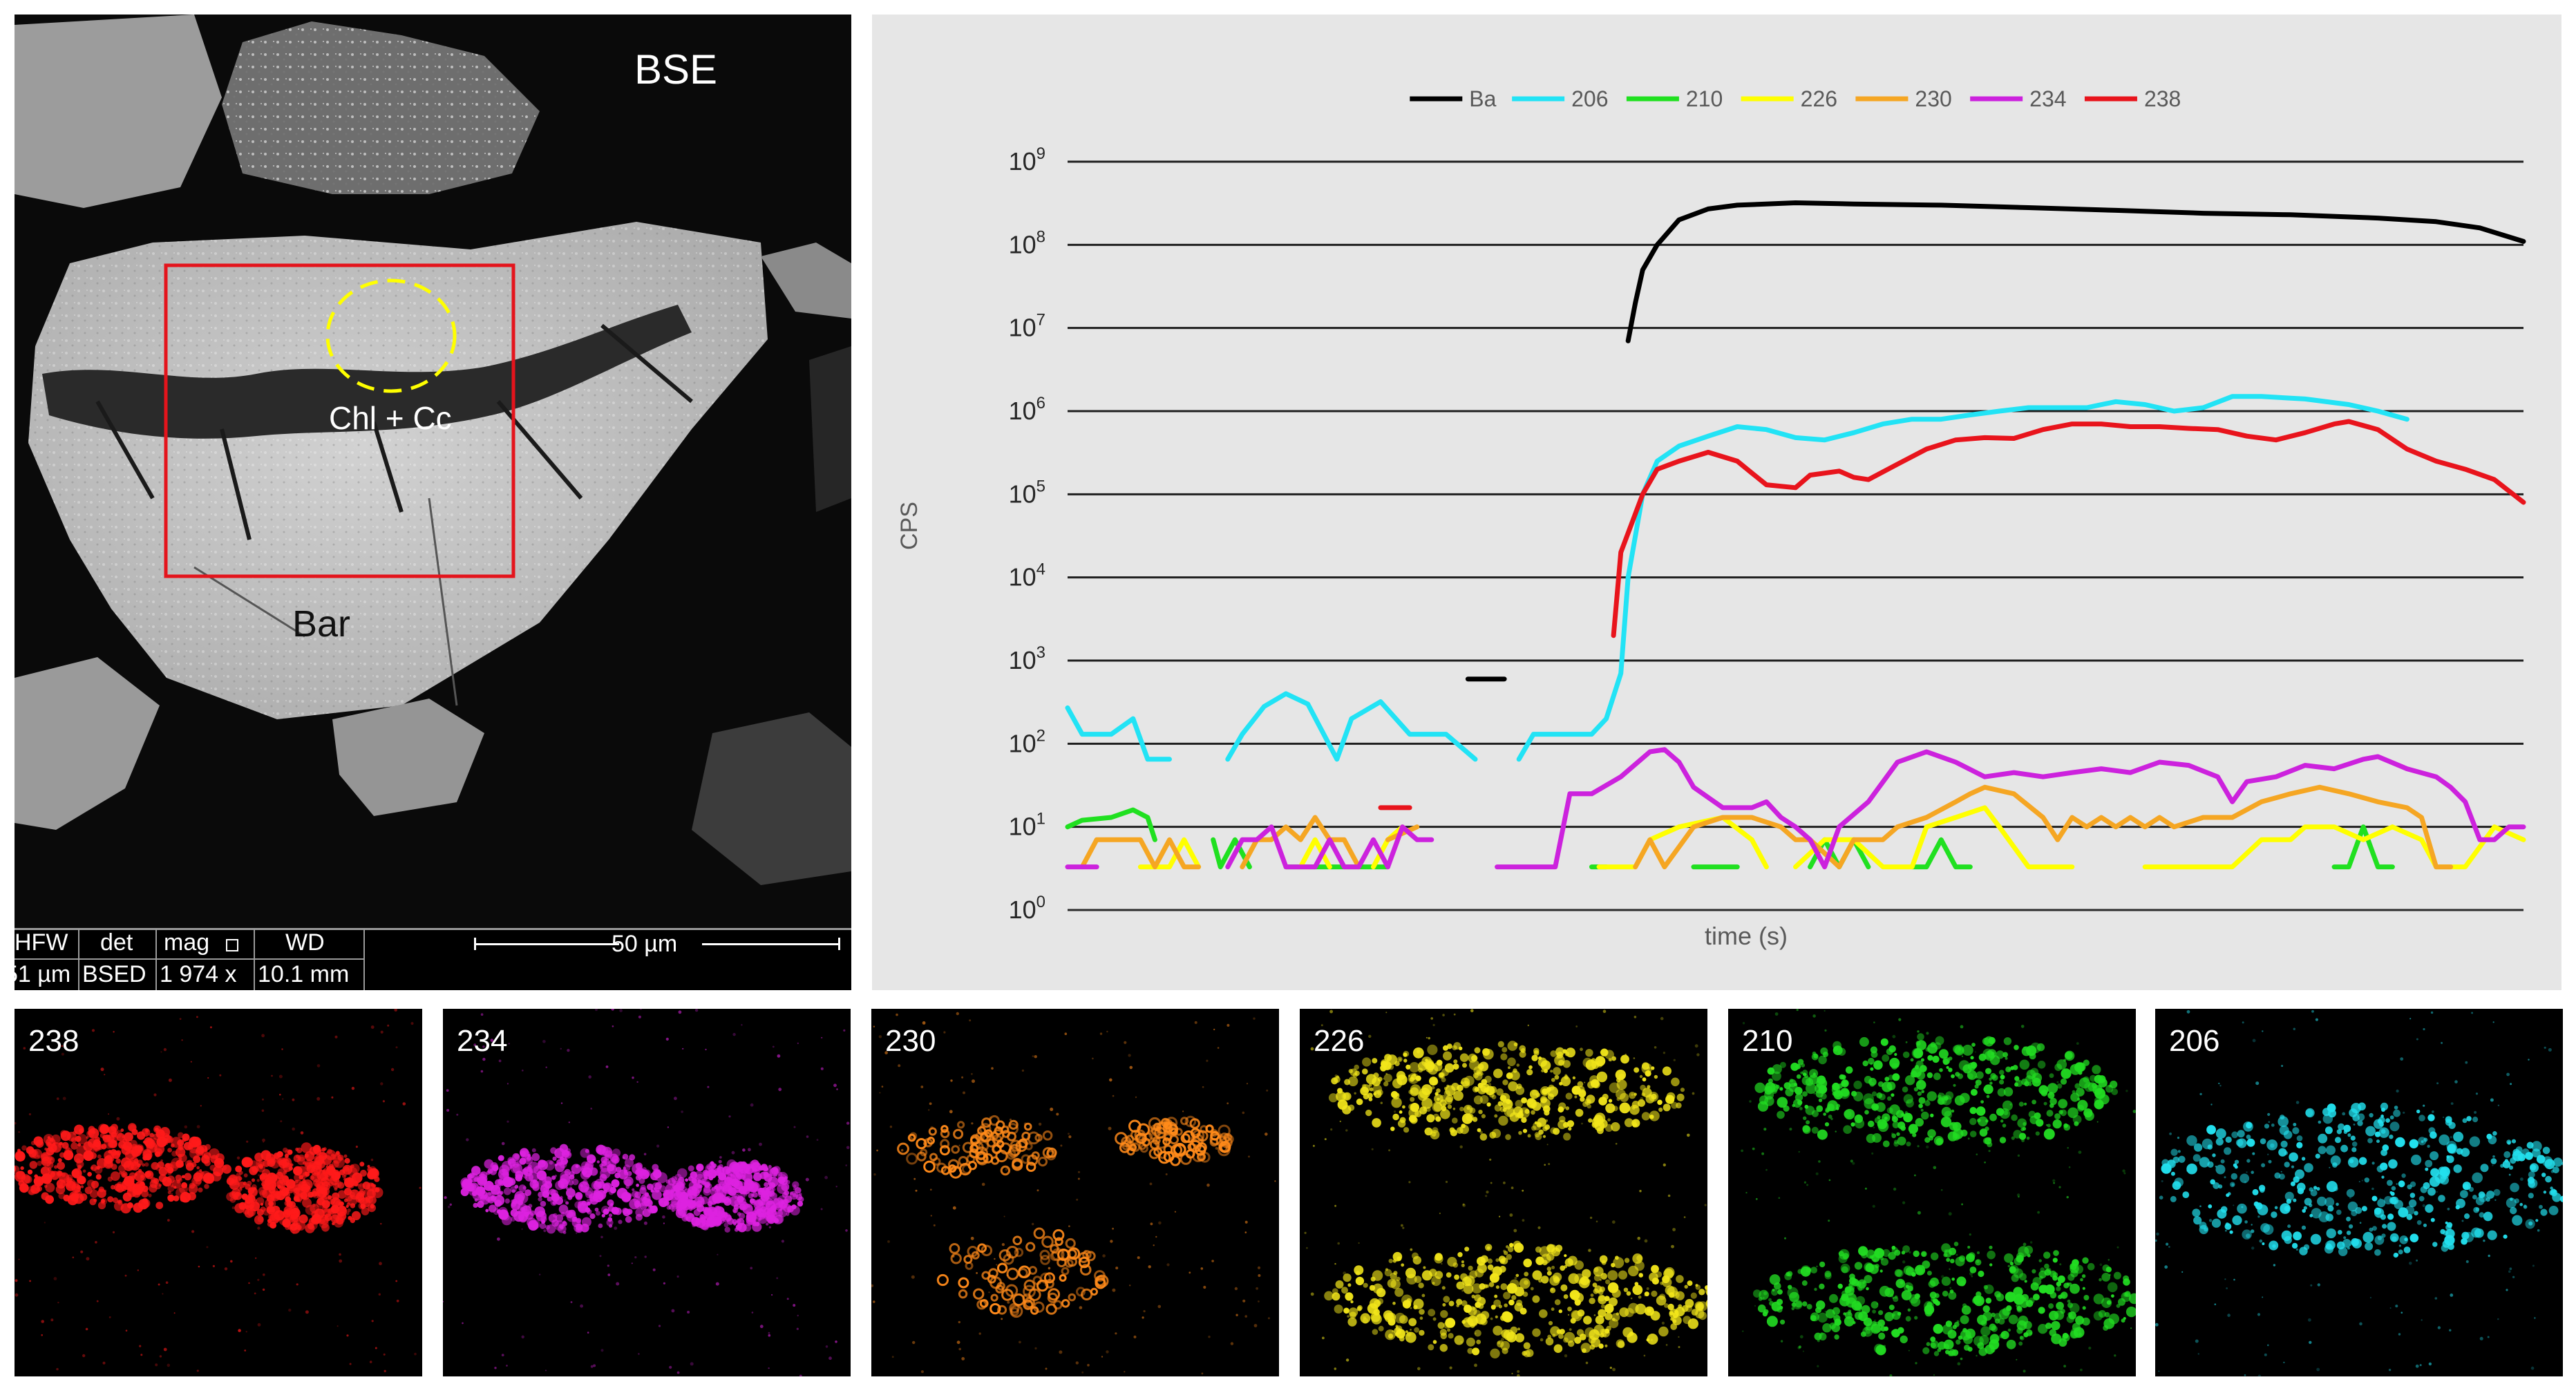 The image size is (2576, 1393). Describe the element at coordinates (1027, 242) in the screenshot. I see `y-tick-label: 10⁸` at that location.